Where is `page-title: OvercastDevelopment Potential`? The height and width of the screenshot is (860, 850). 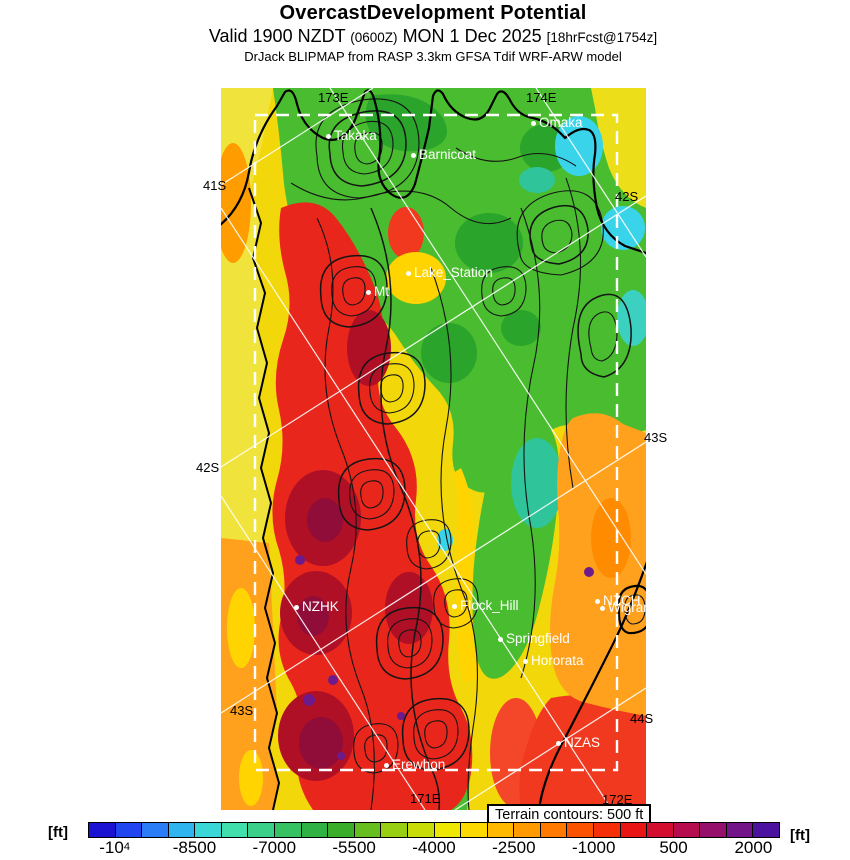
page-title: OvercastDevelopment Potential is located at coordinates (433, 13).